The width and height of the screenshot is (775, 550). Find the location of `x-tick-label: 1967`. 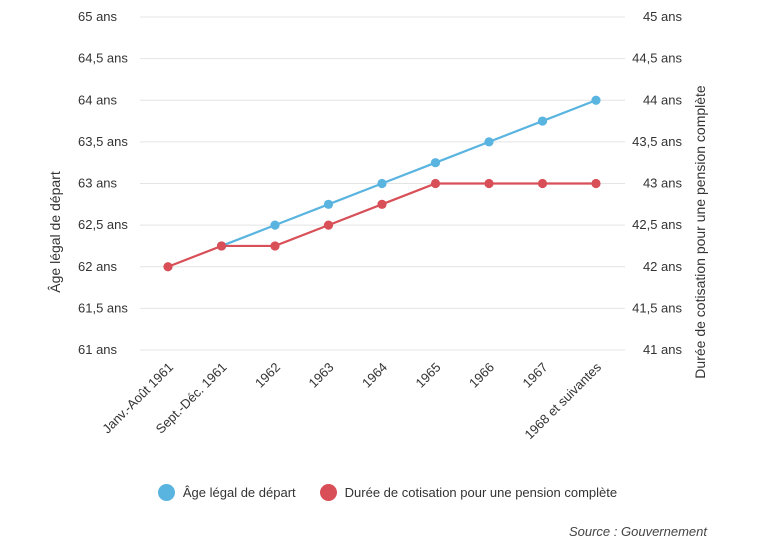

x-tick-label: 1967 is located at coordinates (535, 375).